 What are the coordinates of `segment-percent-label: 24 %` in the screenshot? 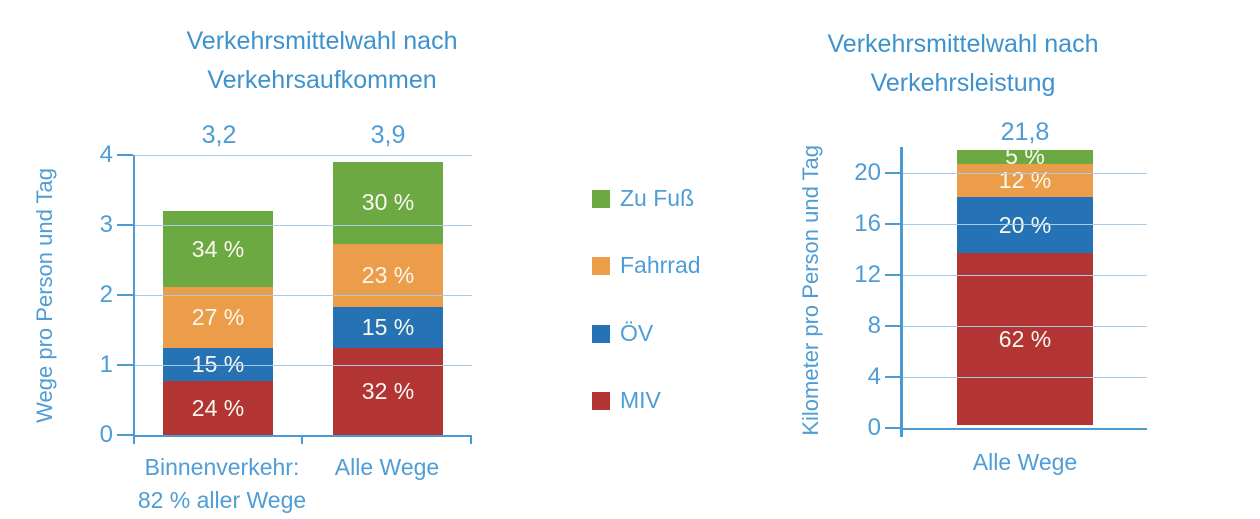 It's located at (218, 407).